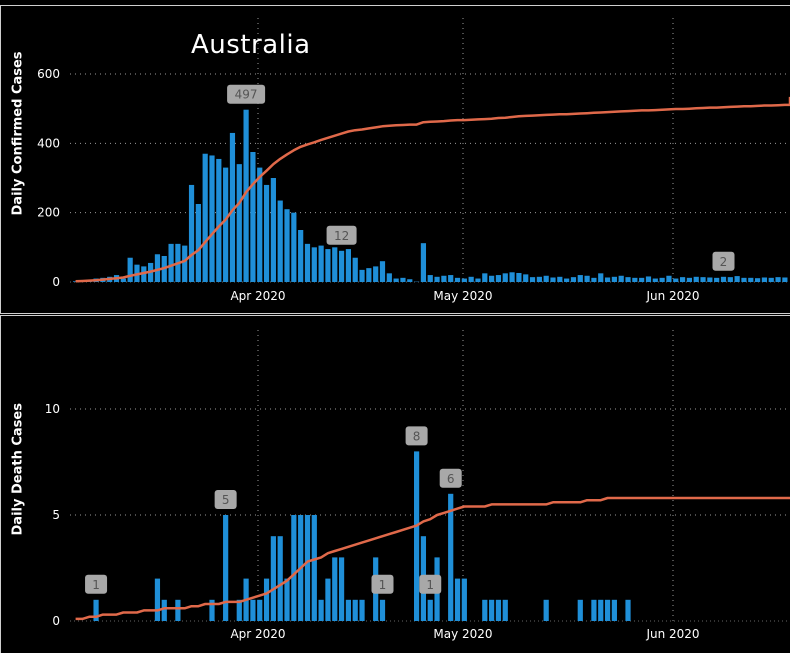 This screenshot has height=653, width=790. I want to click on death-y-tick-label: 5, so click(56, 515).